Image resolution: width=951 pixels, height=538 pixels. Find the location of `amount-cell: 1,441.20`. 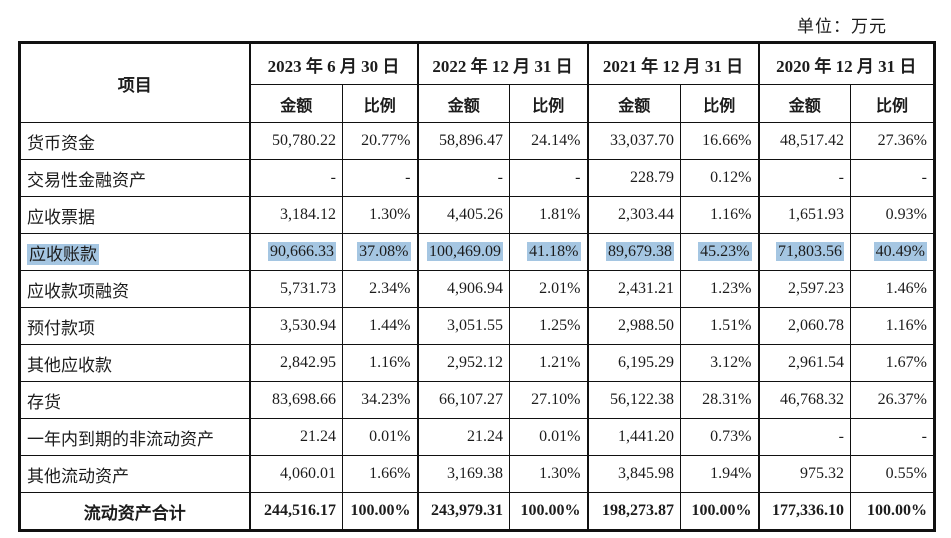

amount-cell: 1,441.20 is located at coordinates (633, 437).